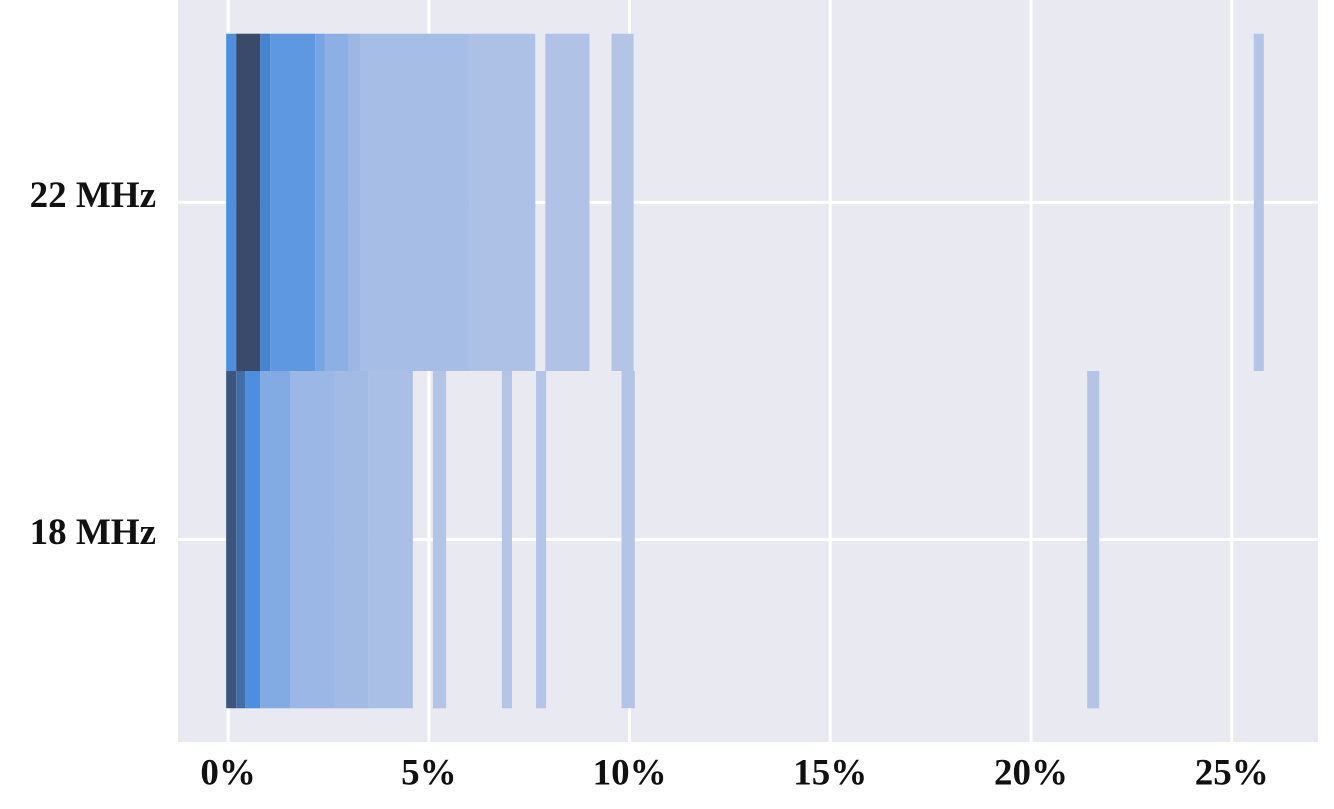  What do you see at coordinates (228, 772) in the screenshot?
I see `x-tick-label: 0%` at bounding box center [228, 772].